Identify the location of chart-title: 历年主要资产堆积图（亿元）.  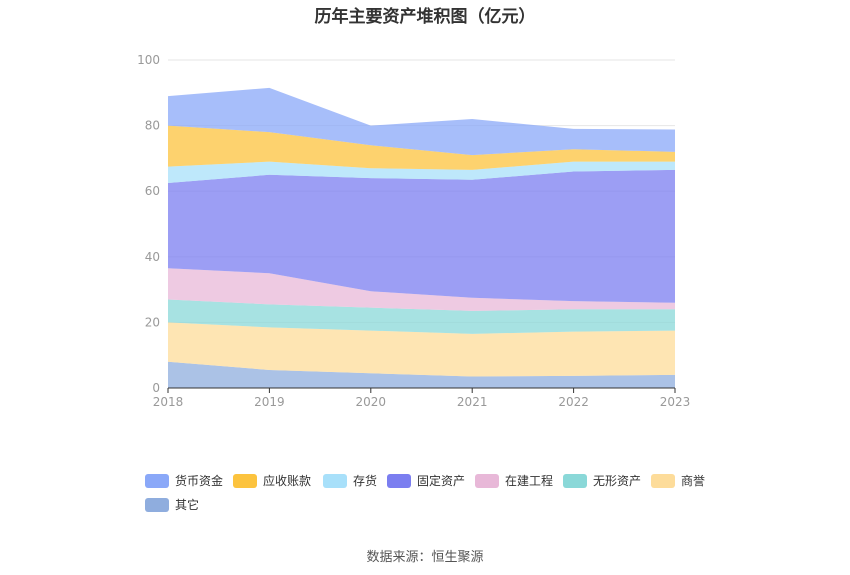
(425, 17).